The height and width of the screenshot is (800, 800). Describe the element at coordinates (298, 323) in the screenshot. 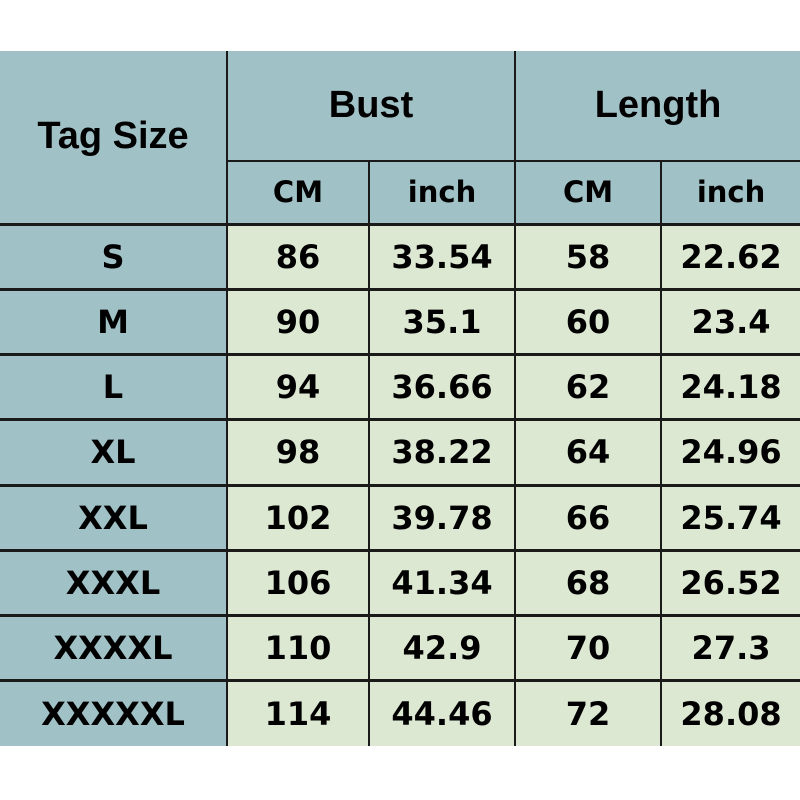

I see `bust-cm-cell: 90` at that location.